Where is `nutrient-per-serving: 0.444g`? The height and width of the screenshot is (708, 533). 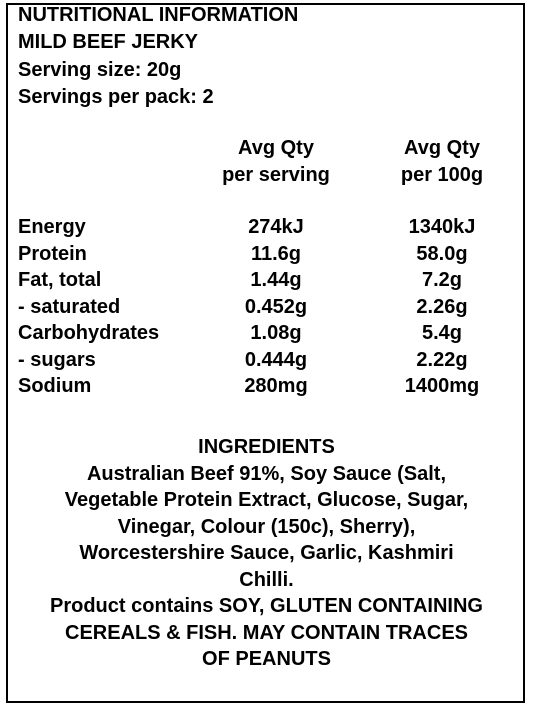
nutrient-per-serving: 0.444g is located at coordinates (276, 360).